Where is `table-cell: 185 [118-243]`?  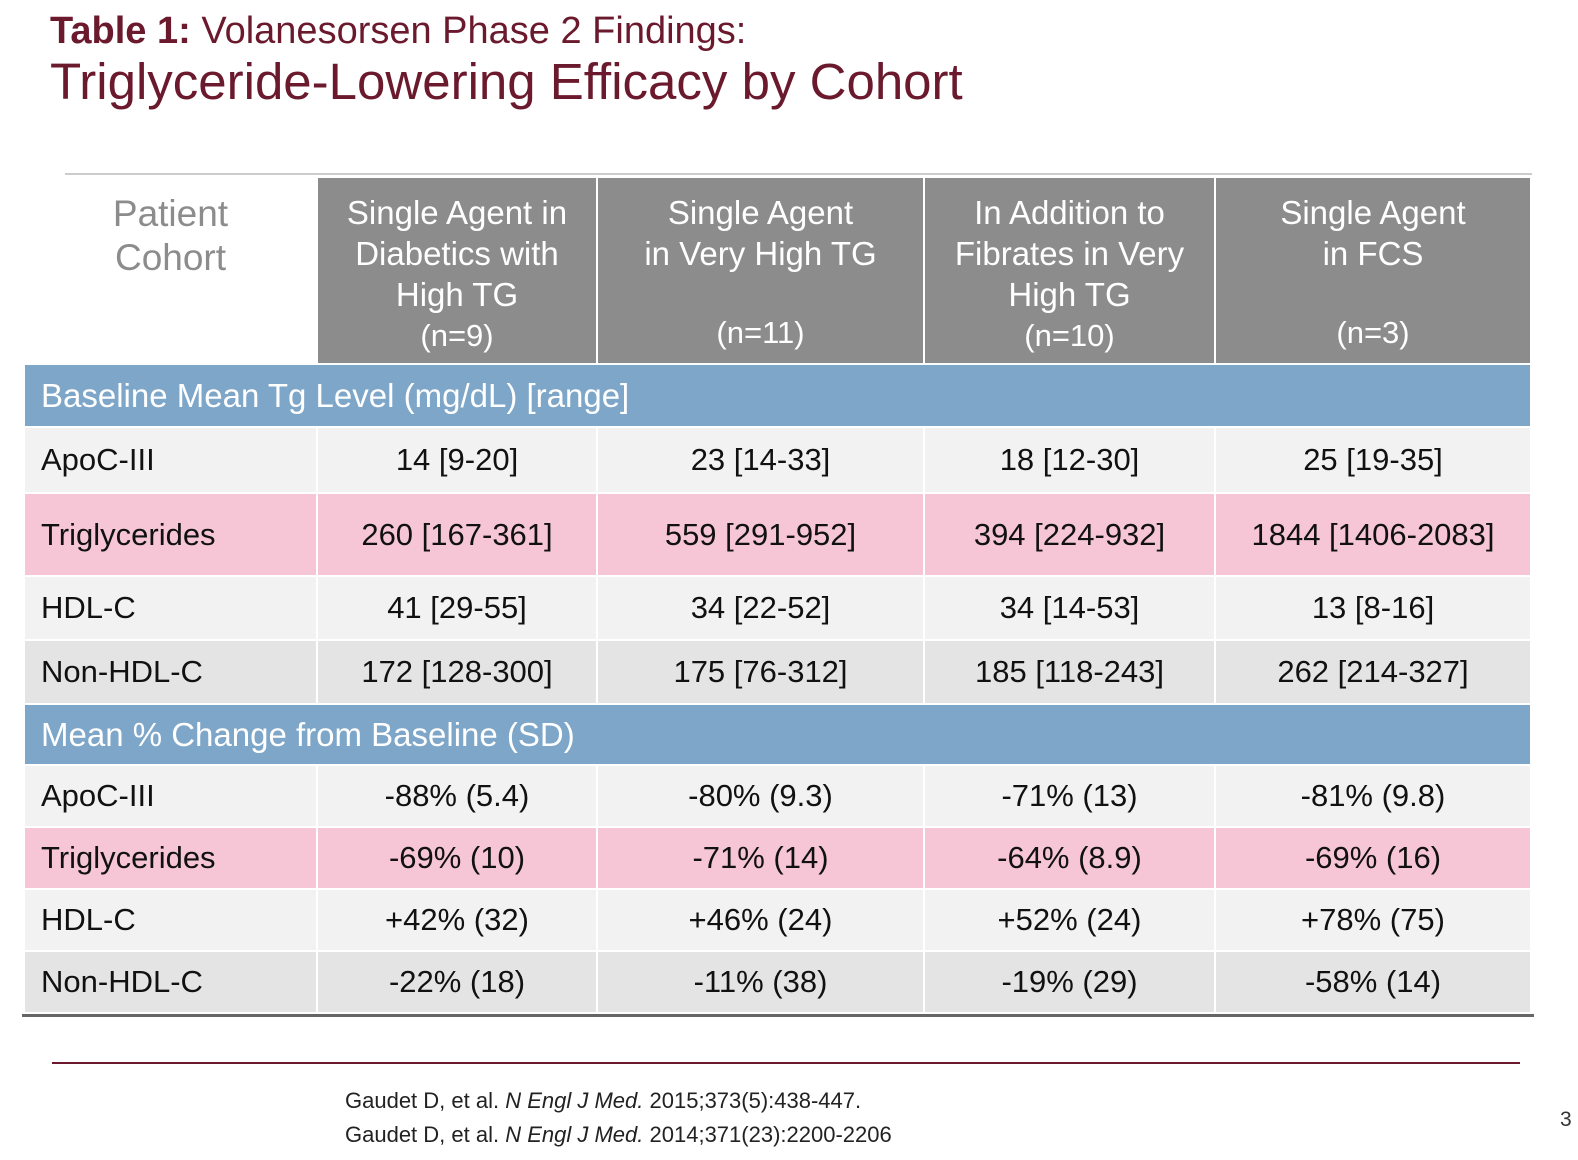
table-cell: 185 [118-243] is located at coordinates (1070, 673).